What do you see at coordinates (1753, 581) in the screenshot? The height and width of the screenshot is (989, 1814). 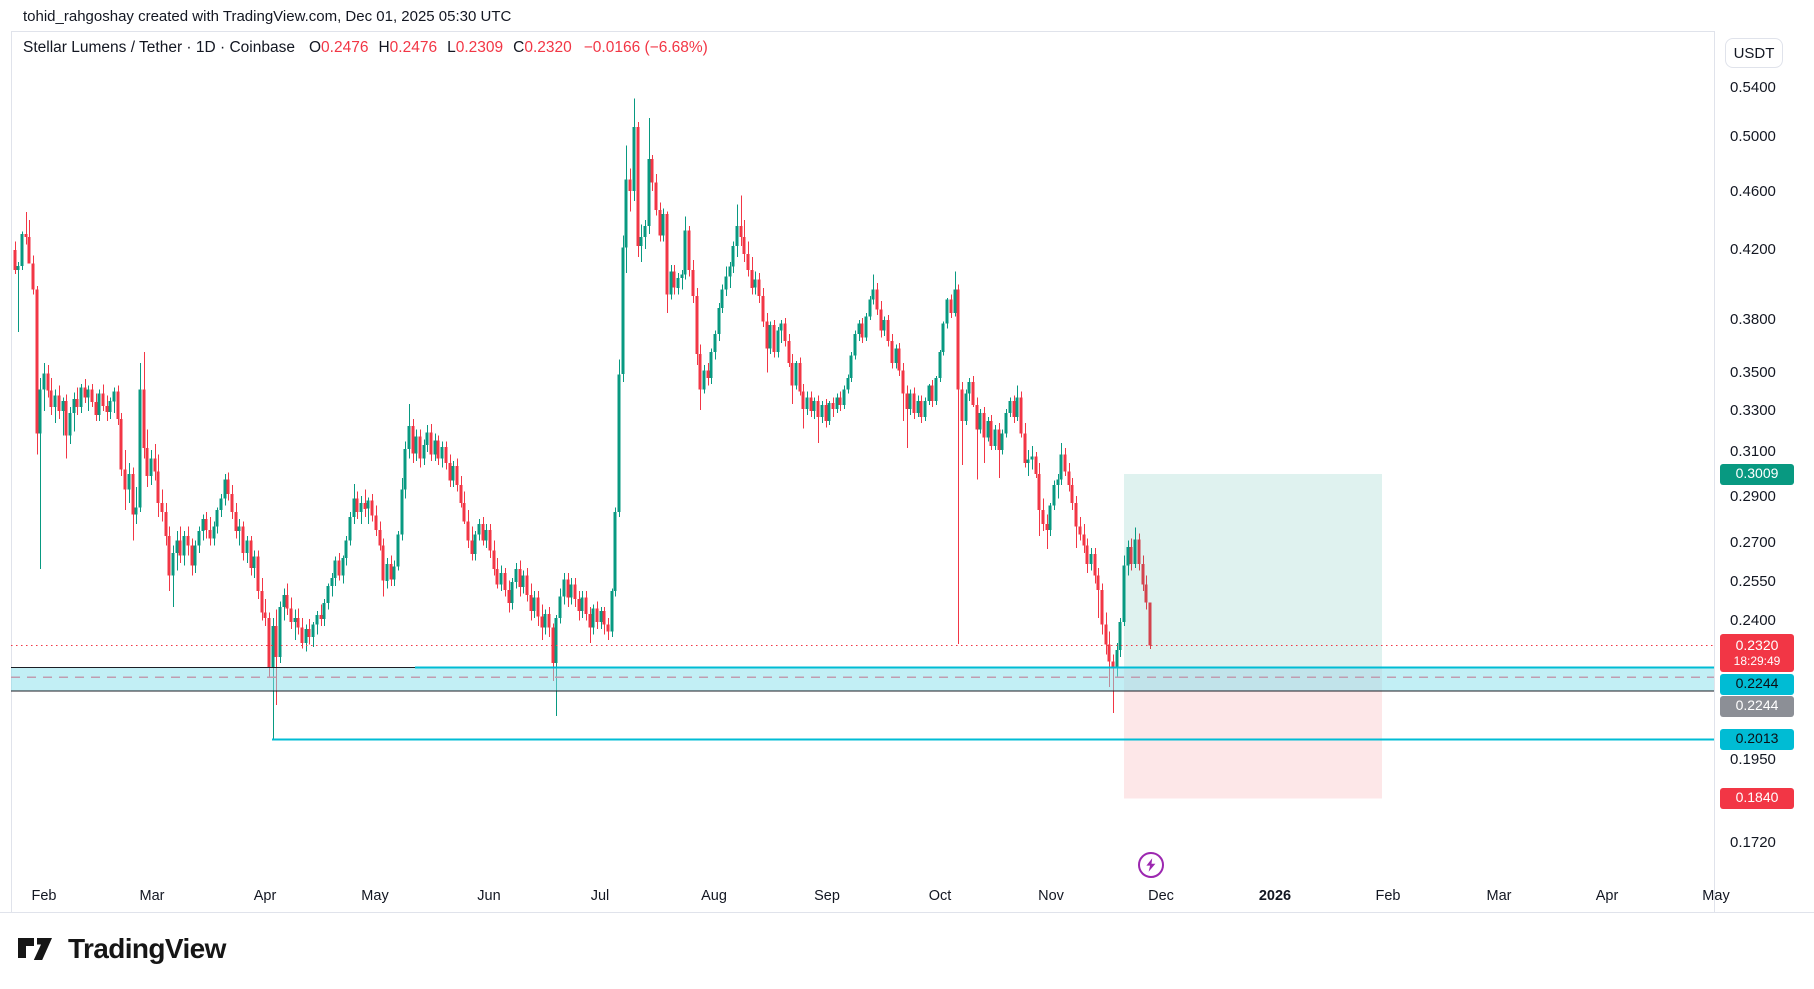 I see `price-tick-label: 0.2550` at bounding box center [1753, 581].